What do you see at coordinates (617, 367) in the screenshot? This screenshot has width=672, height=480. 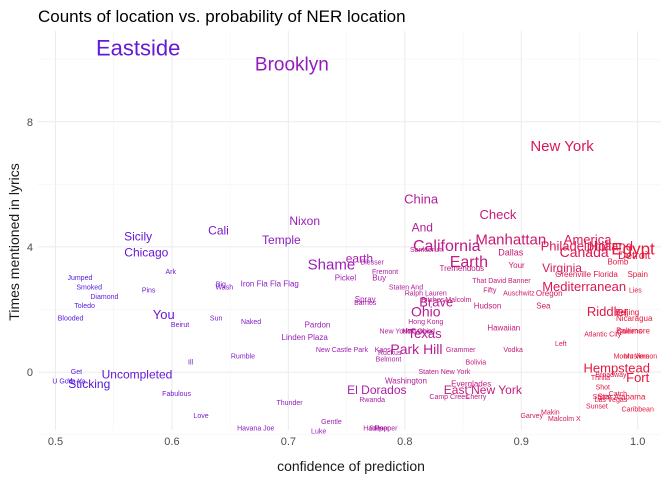 I see `point-label: Hempstead` at bounding box center [617, 367].